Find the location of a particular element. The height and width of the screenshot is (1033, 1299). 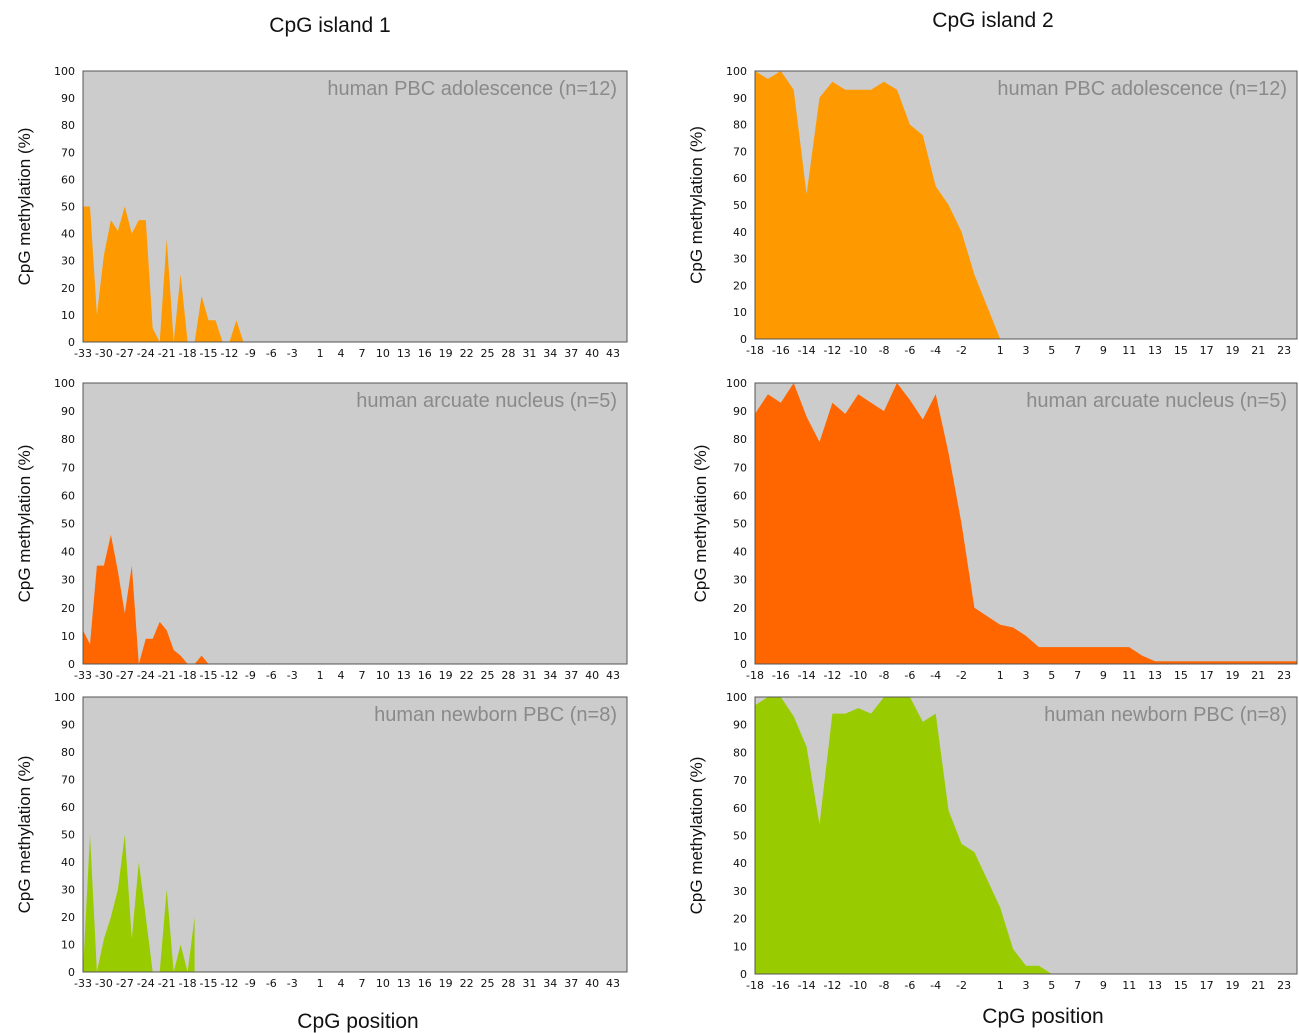

panel-title: human PBC adolescence (n=12) is located at coordinates (472, 89).